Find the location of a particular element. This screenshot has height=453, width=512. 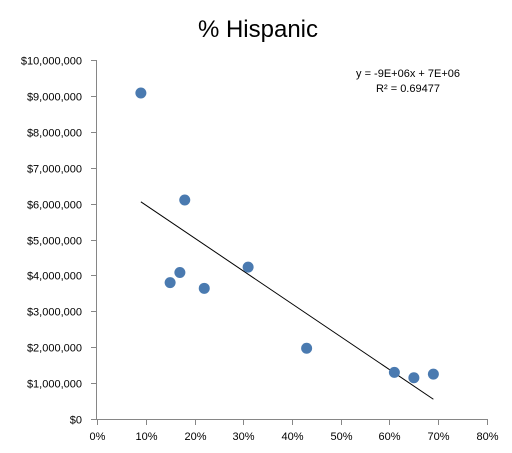

x-tick-label: 10% is located at coordinates (146, 437).